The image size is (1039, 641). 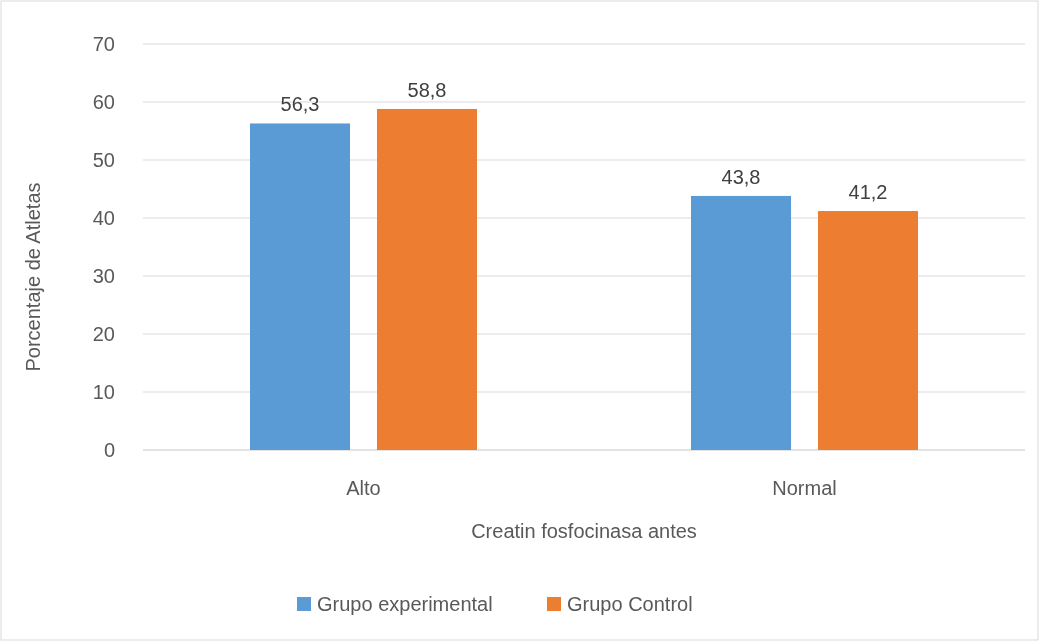 What do you see at coordinates (405, 604) in the screenshot?
I see `legend-label: Grupo experimental` at bounding box center [405, 604].